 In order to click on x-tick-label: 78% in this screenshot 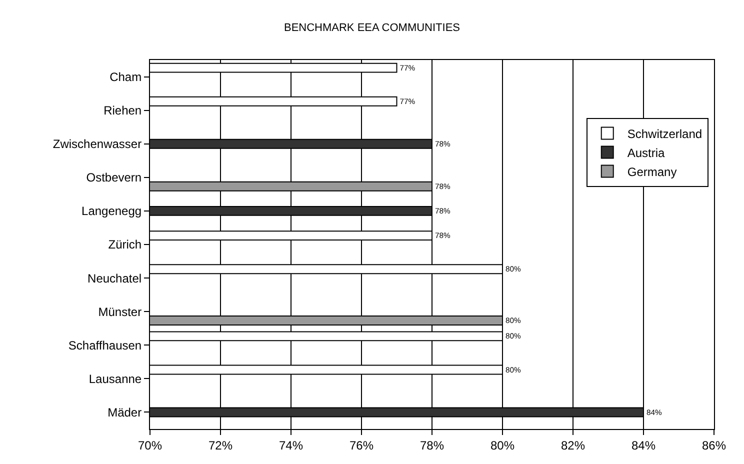, I will do `click(432, 445)`.